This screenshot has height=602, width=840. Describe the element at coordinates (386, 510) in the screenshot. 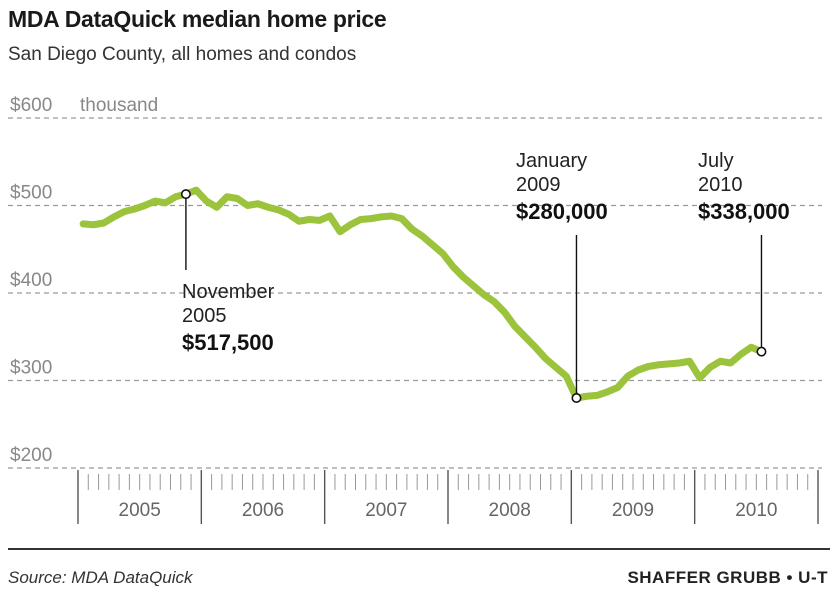

I see `x-year-label: 2007` at that location.